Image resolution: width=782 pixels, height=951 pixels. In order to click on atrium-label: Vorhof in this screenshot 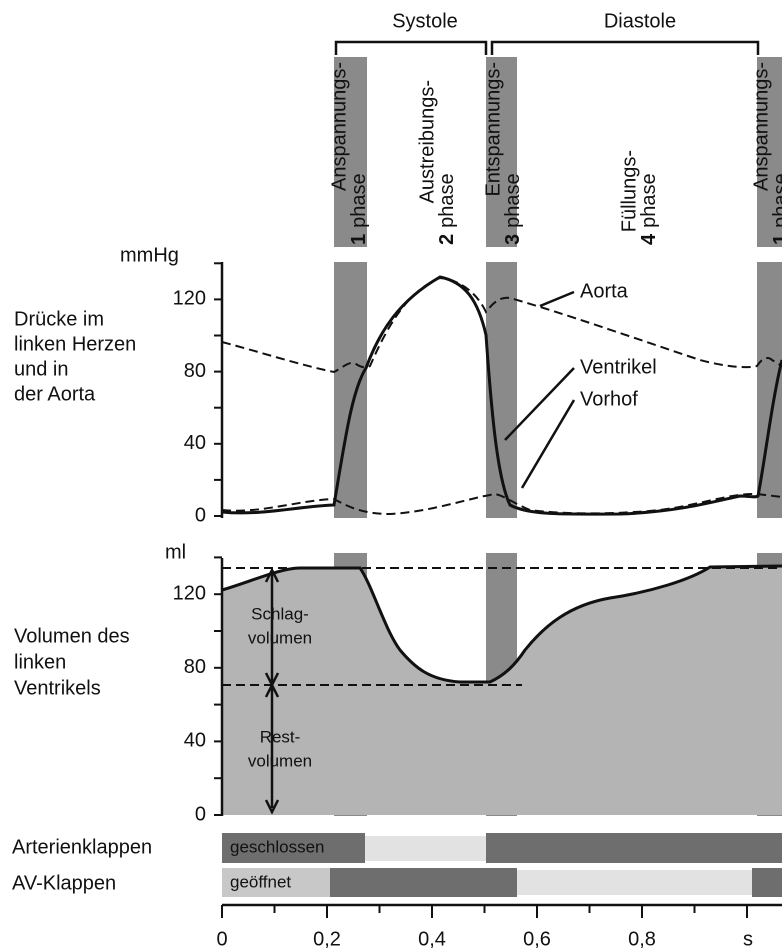, I will do `click(609, 399)`.